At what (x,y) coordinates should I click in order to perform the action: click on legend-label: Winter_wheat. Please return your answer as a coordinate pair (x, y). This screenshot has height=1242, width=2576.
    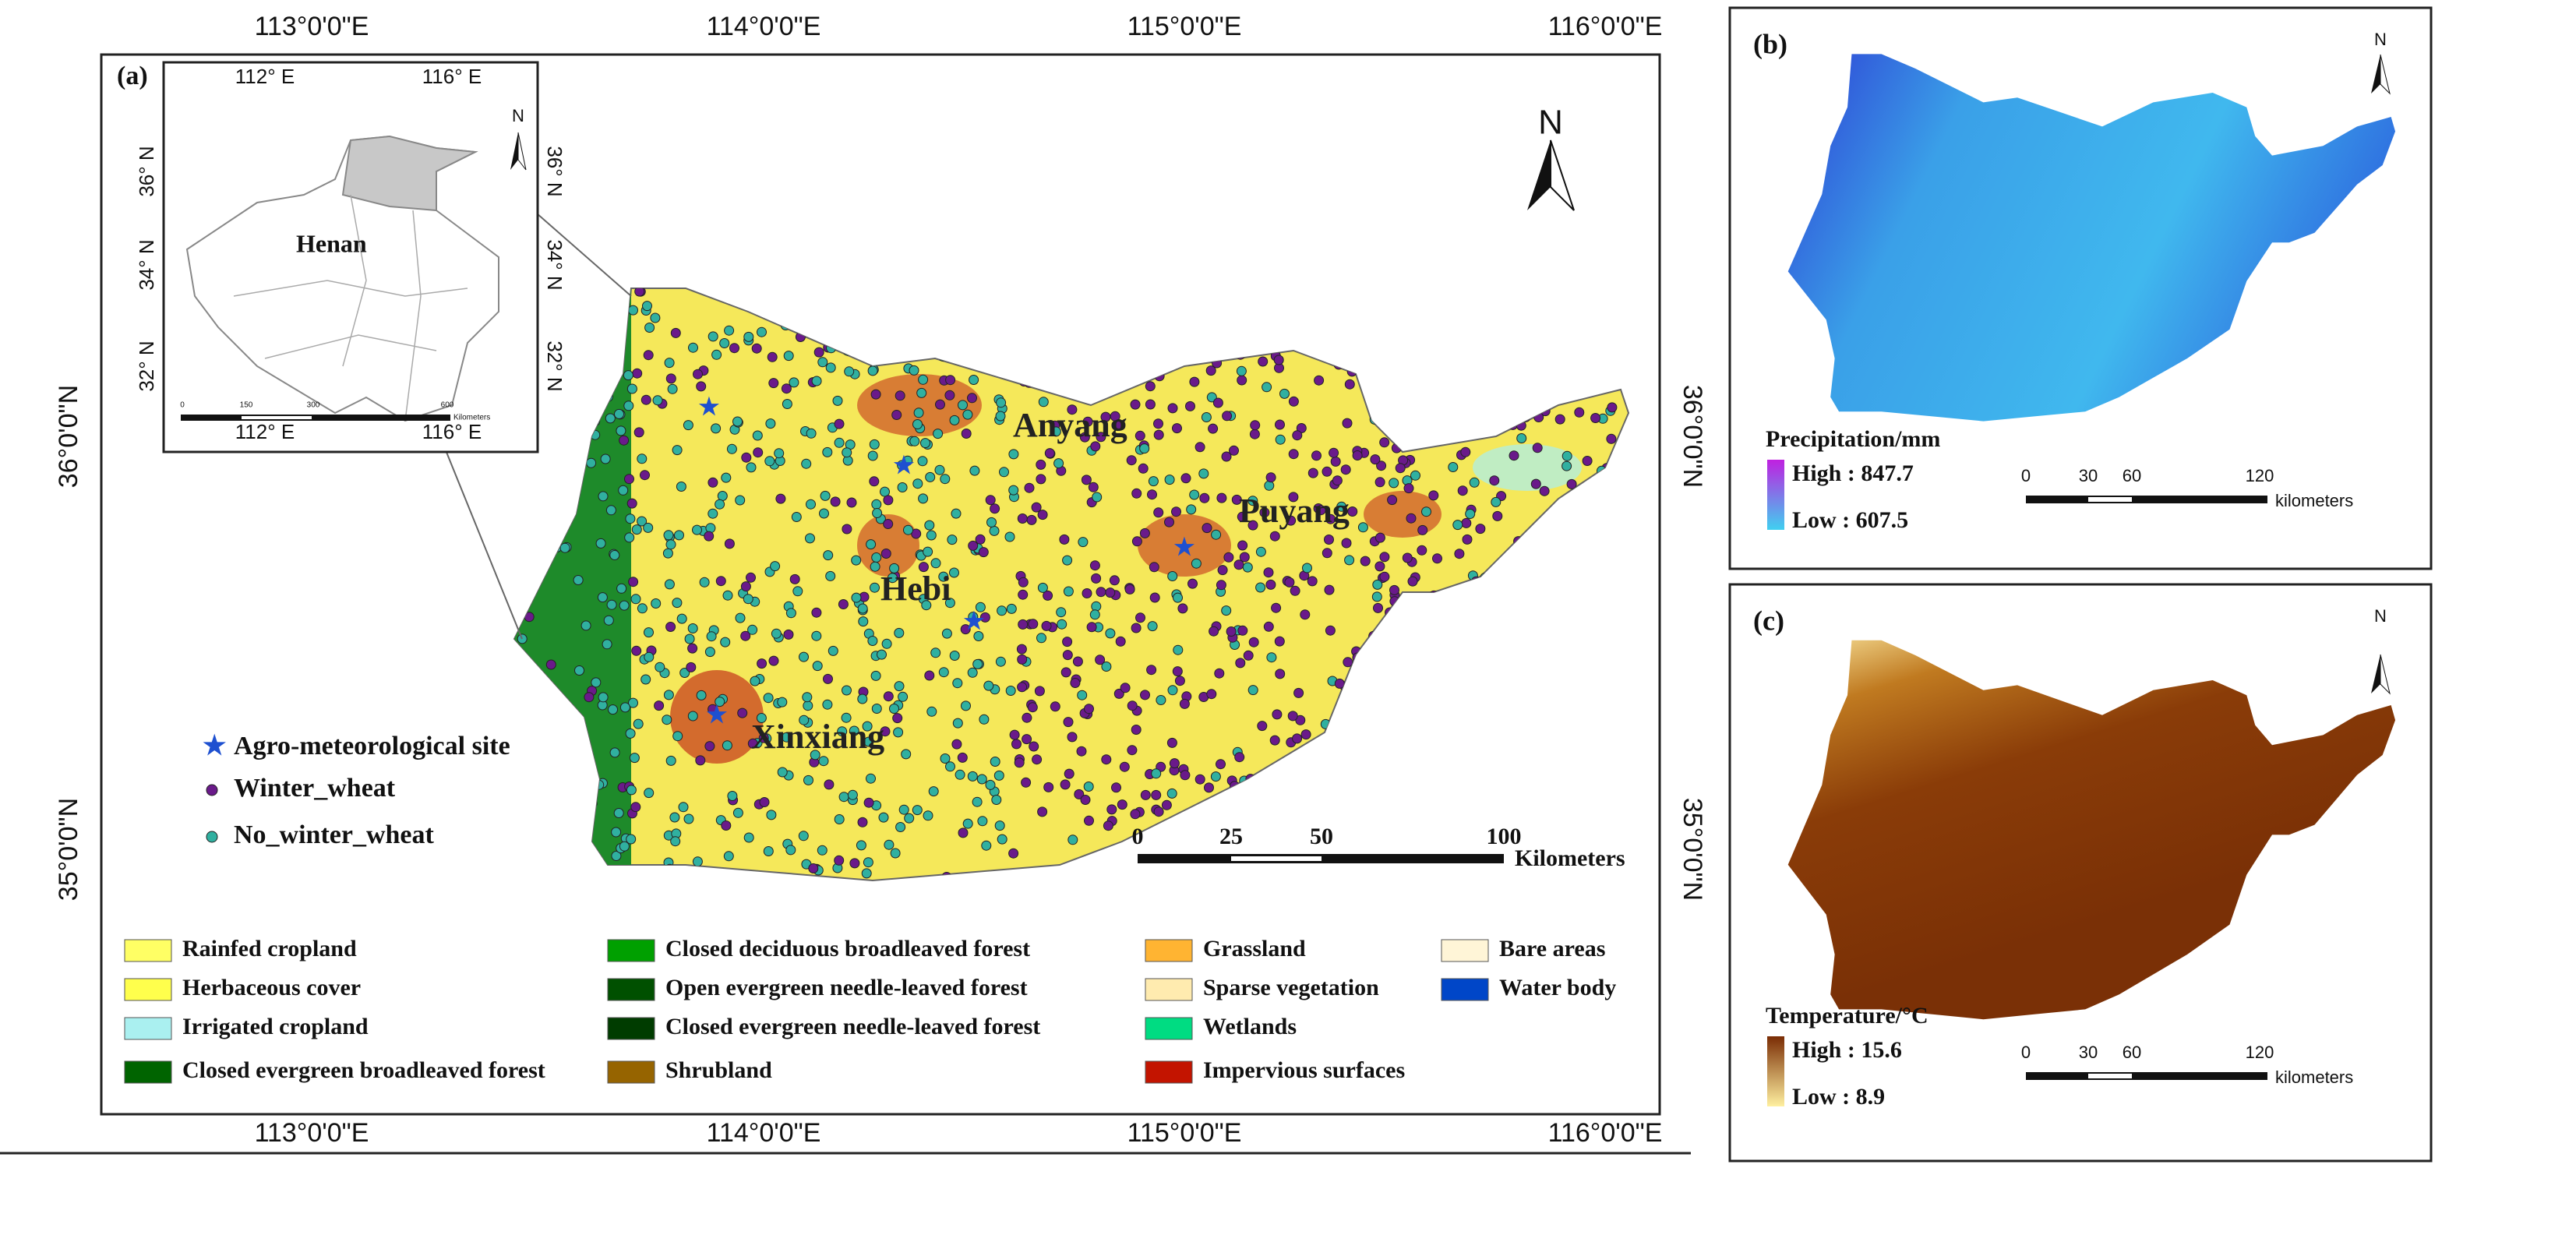
    Looking at the image, I should click on (315, 788).